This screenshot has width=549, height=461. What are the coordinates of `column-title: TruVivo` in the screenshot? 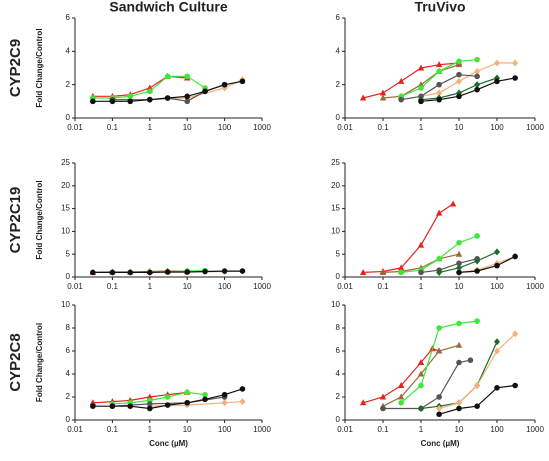 It's located at (439, 7).